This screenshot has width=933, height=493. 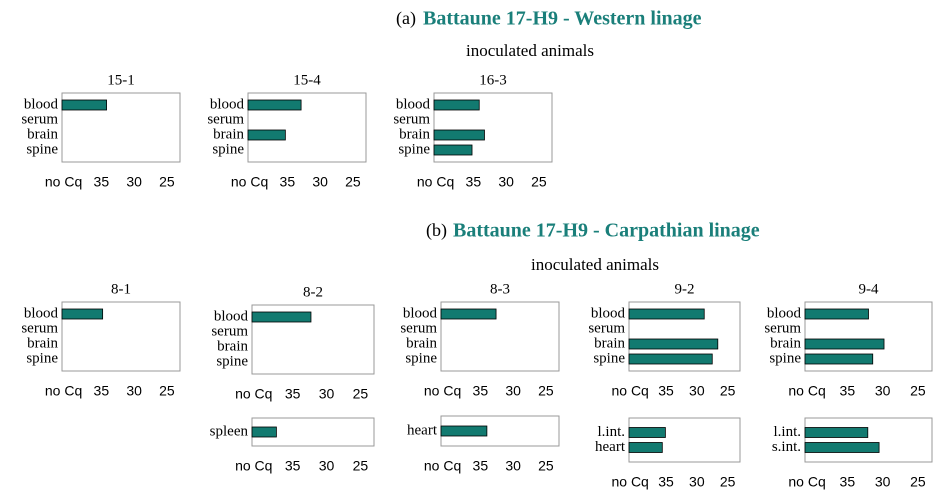 What do you see at coordinates (436, 230) in the screenshot?
I see `section-label: (b)` at bounding box center [436, 230].